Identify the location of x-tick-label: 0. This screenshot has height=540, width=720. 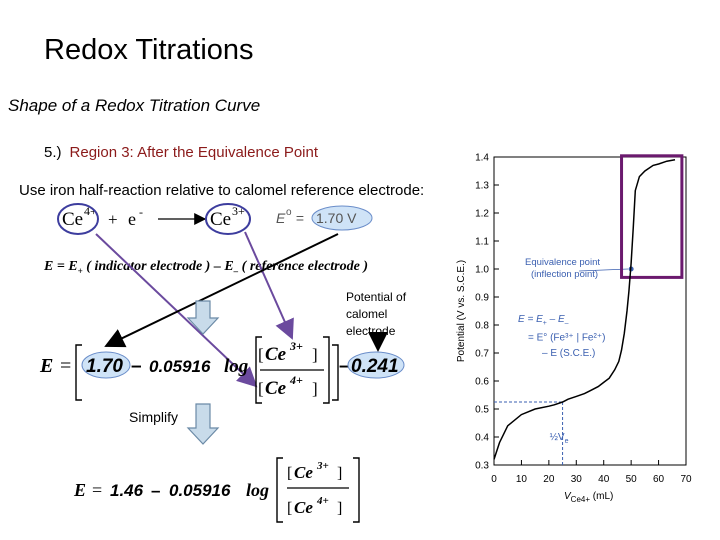
(494, 479).